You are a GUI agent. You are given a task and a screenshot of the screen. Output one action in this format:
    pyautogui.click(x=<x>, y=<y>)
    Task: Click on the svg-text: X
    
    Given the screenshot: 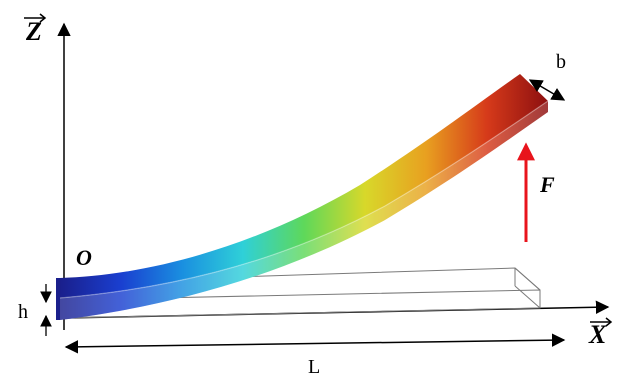 What is the action you would take?
    pyautogui.click(x=597, y=334)
    